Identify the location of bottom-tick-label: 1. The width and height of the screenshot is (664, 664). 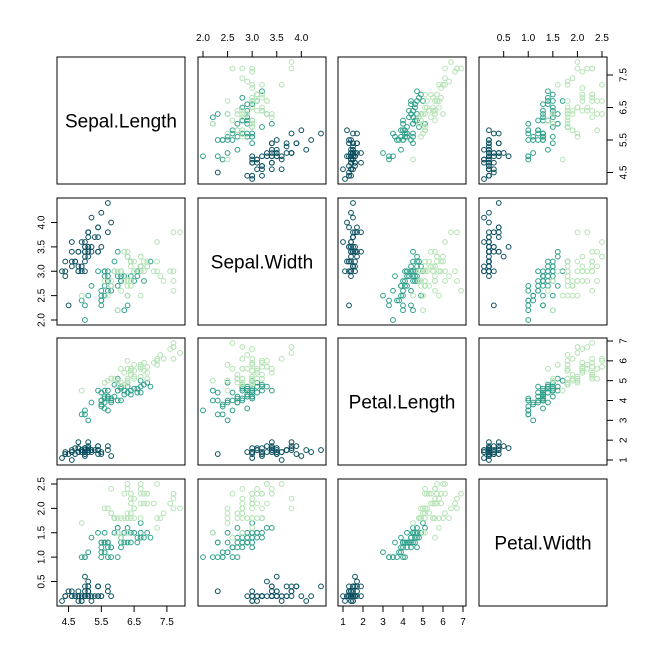
(343, 622).